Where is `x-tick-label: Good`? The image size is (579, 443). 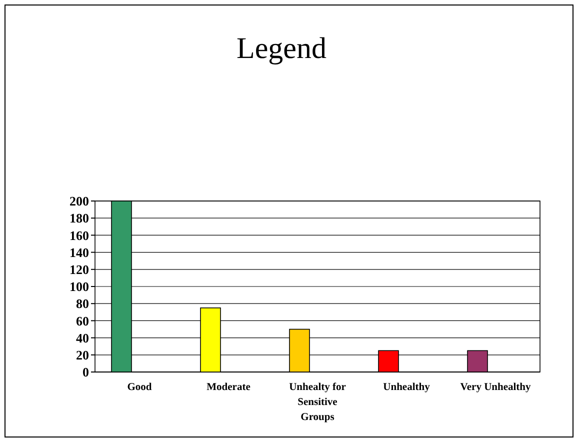
x-tick-label: Good is located at coordinates (139, 387).